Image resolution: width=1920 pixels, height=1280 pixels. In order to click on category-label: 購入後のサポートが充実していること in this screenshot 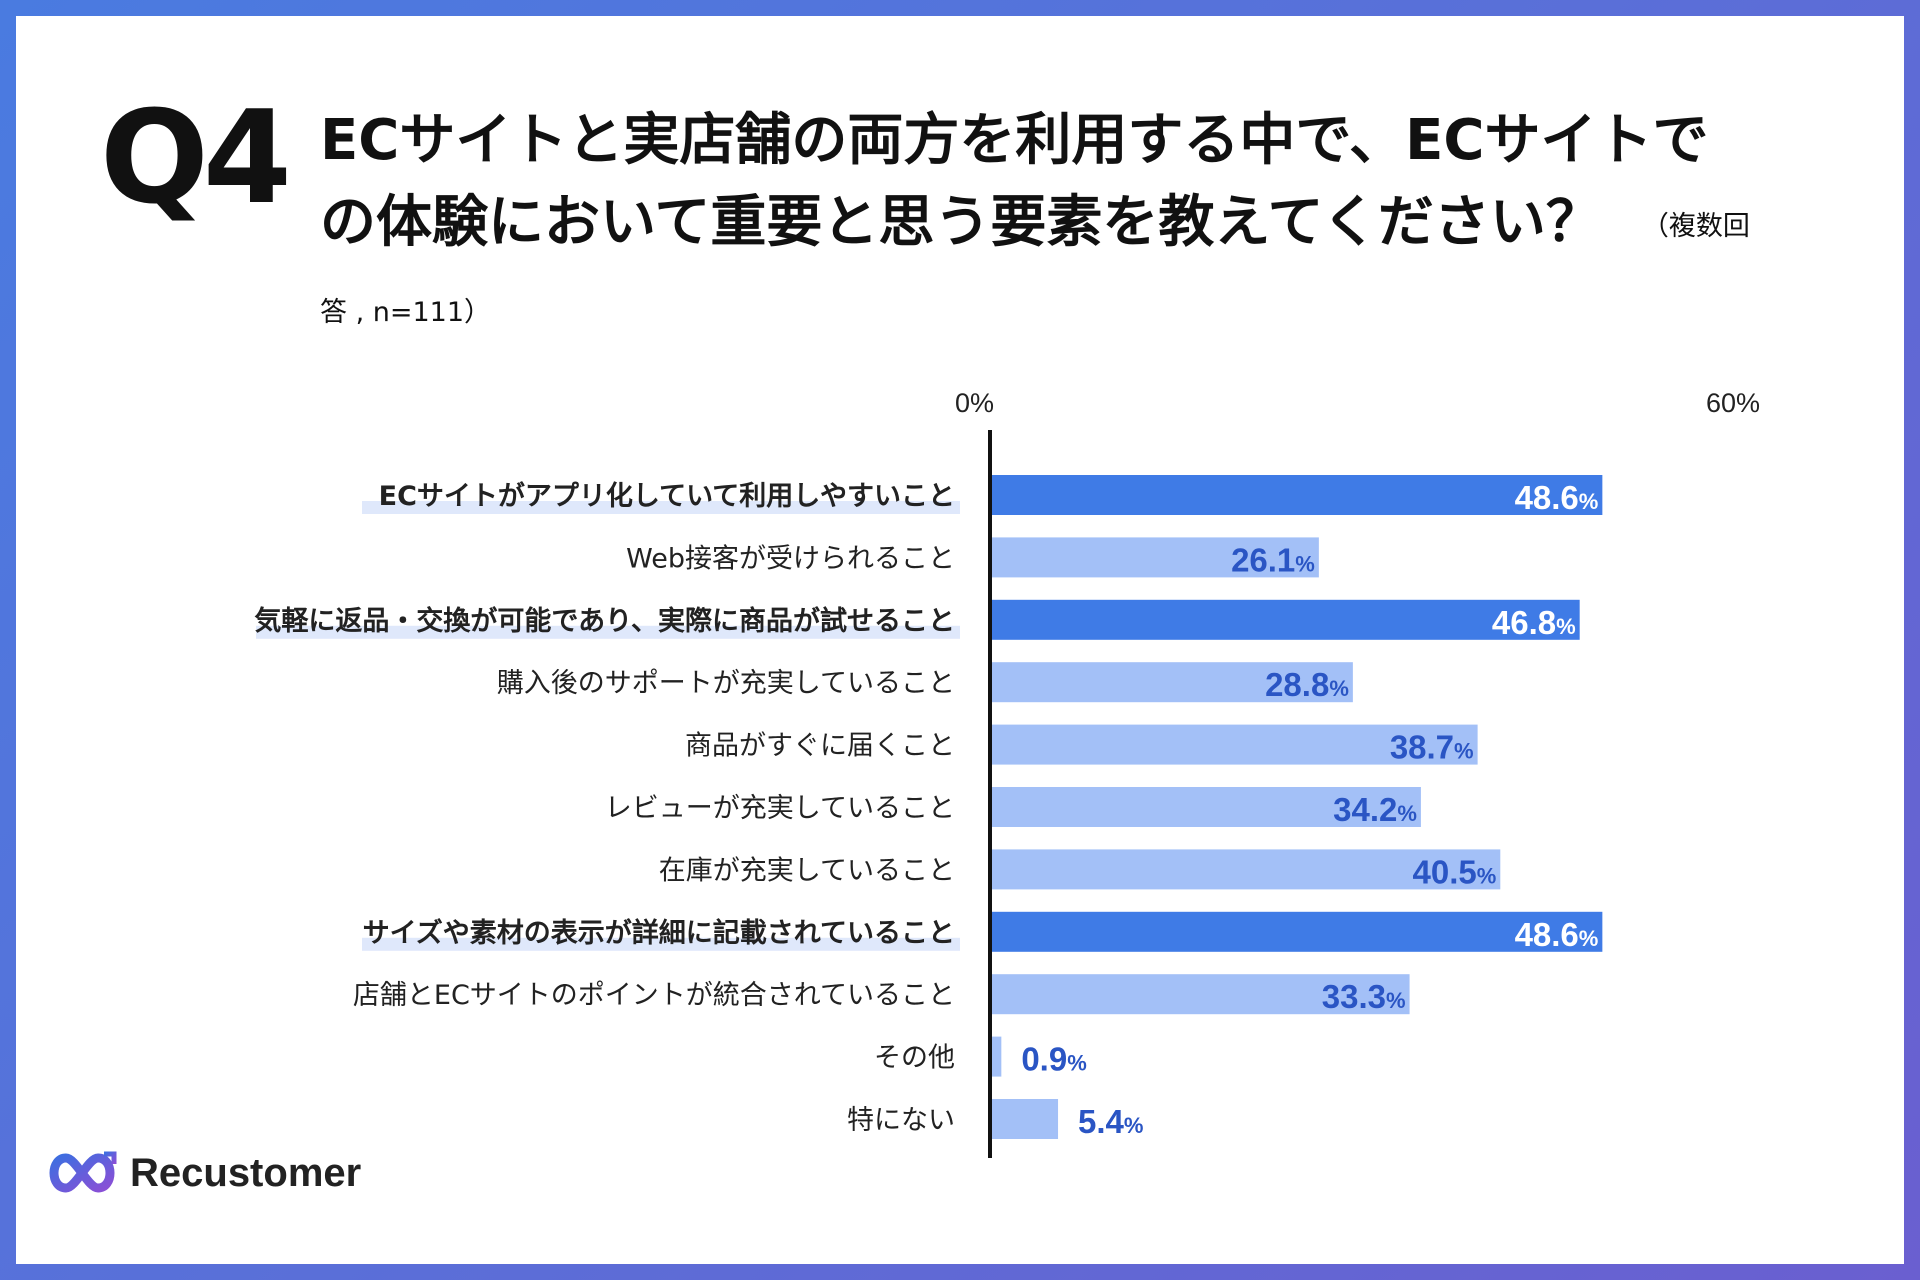, I will do `click(726, 683)`.